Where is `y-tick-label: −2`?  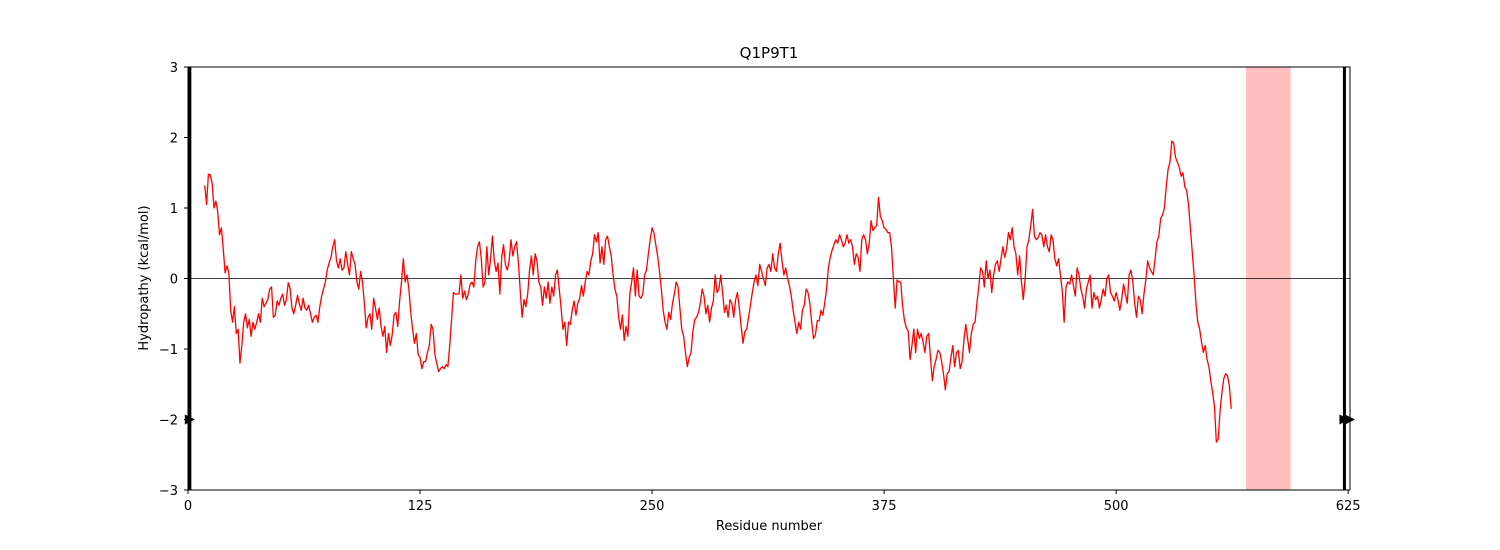
y-tick-label: −2 is located at coordinates (168, 421).